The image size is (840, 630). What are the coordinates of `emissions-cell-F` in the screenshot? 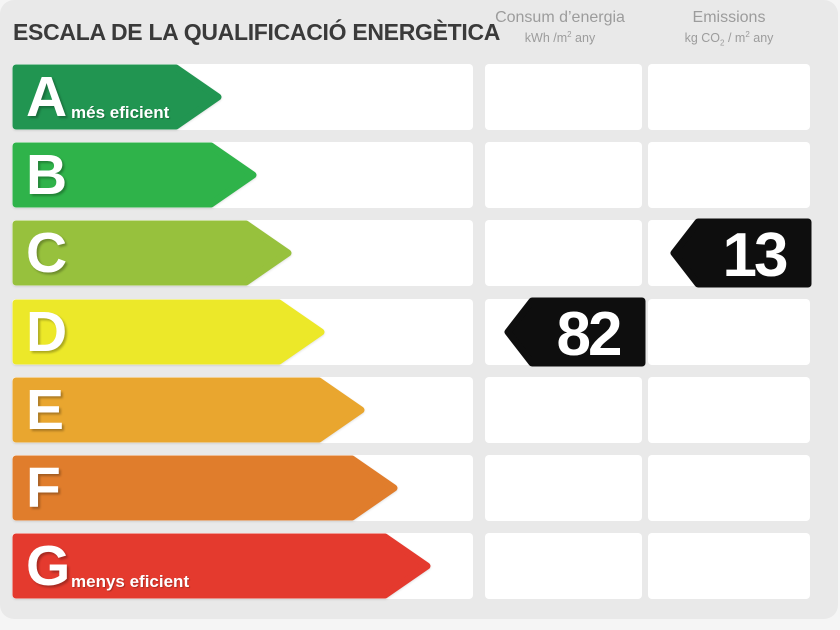 It's located at (729, 488).